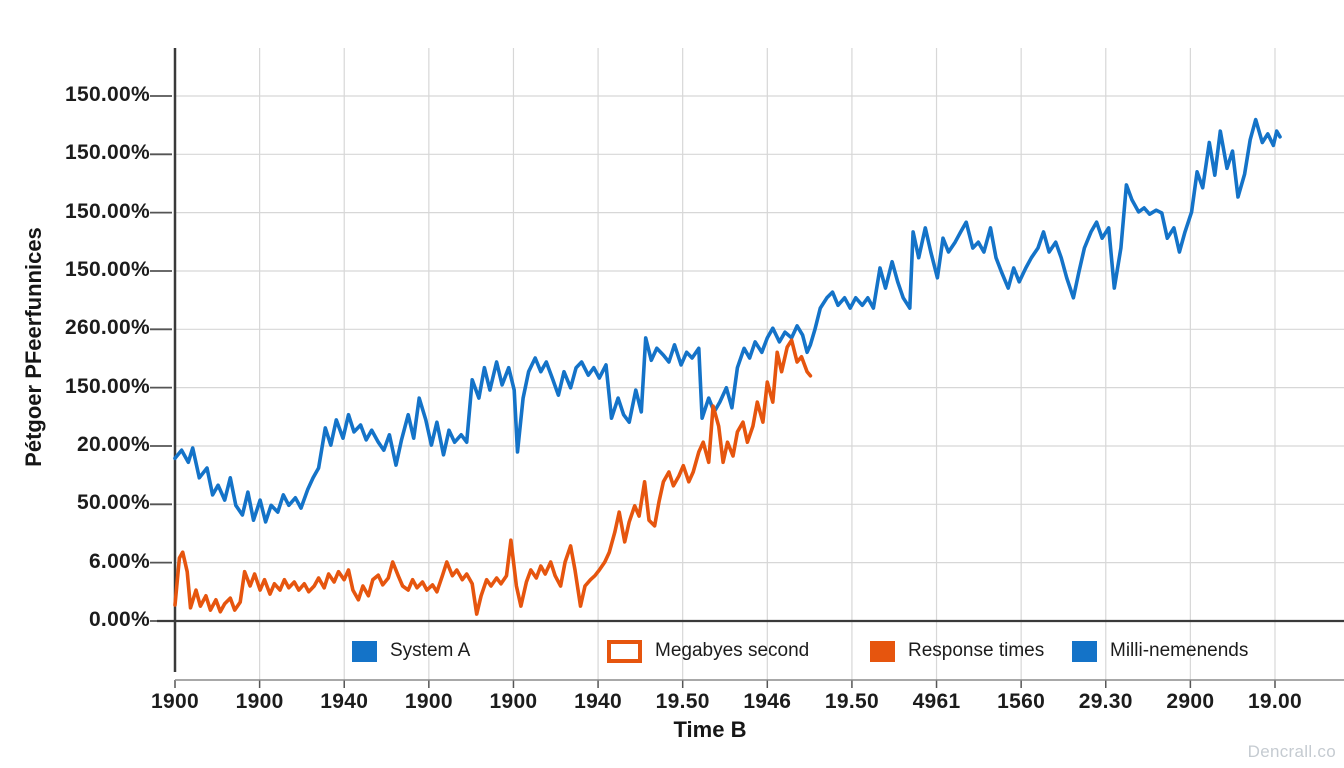 The height and width of the screenshot is (768, 1344). What do you see at coordinates (1190, 701) in the screenshot?
I see `x-tick-label: 2900` at bounding box center [1190, 701].